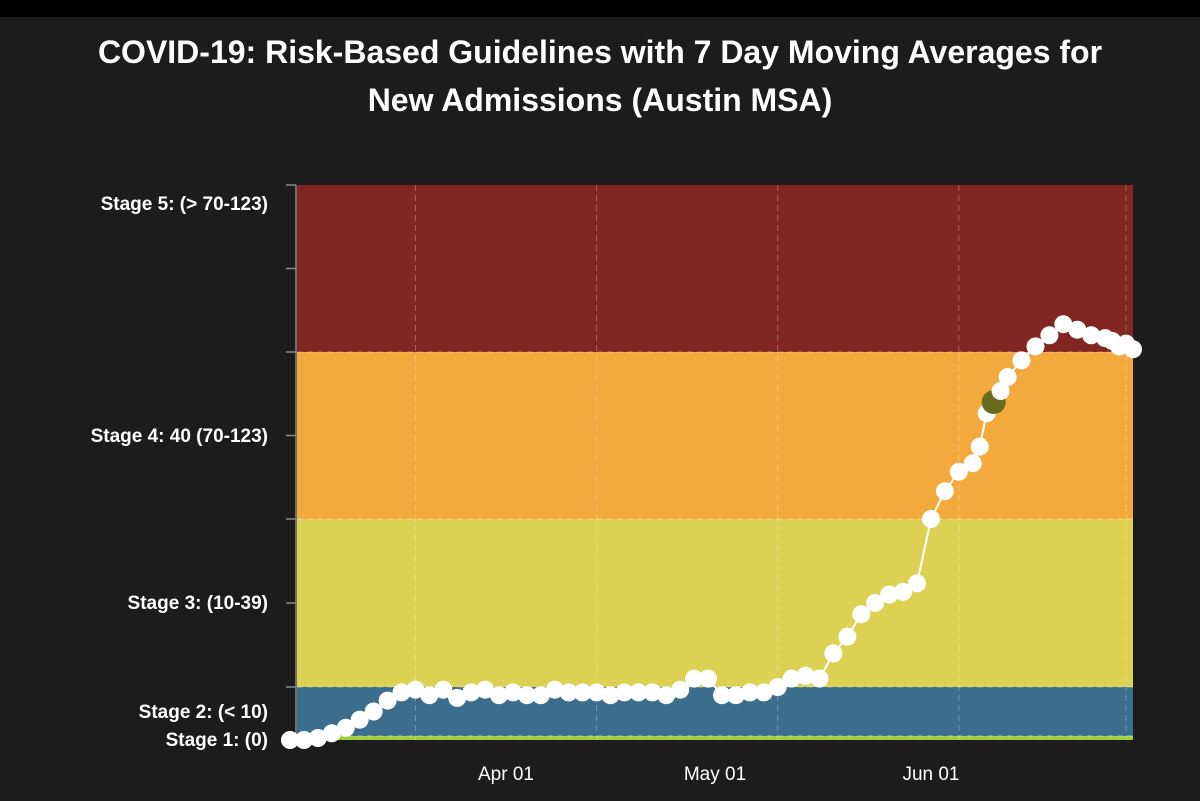 The width and height of the screenshot is (1200, 801). I want to click on y-tick-label: Stage 1: (0), so click(217, 740).